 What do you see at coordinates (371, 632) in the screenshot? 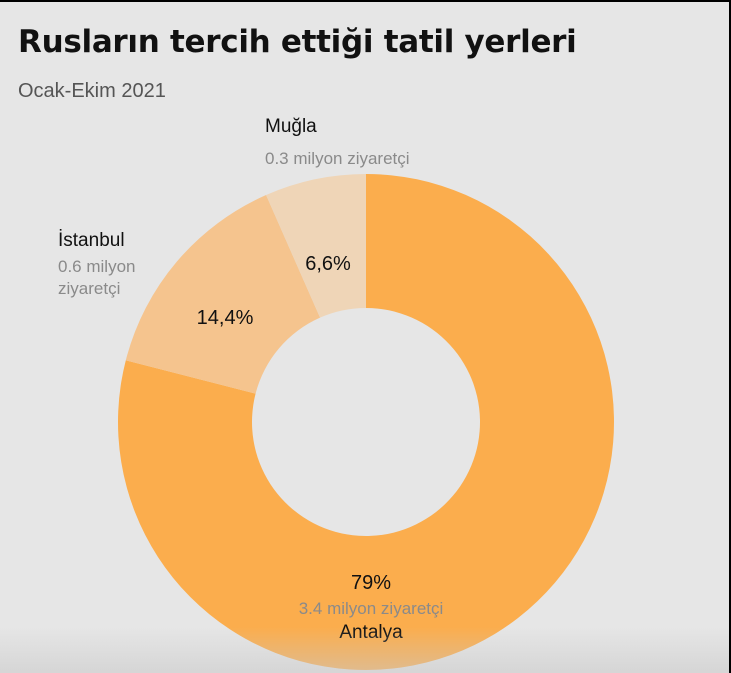
I see `slice-name-antalya: Antalya` at bounding box center [371, 632].